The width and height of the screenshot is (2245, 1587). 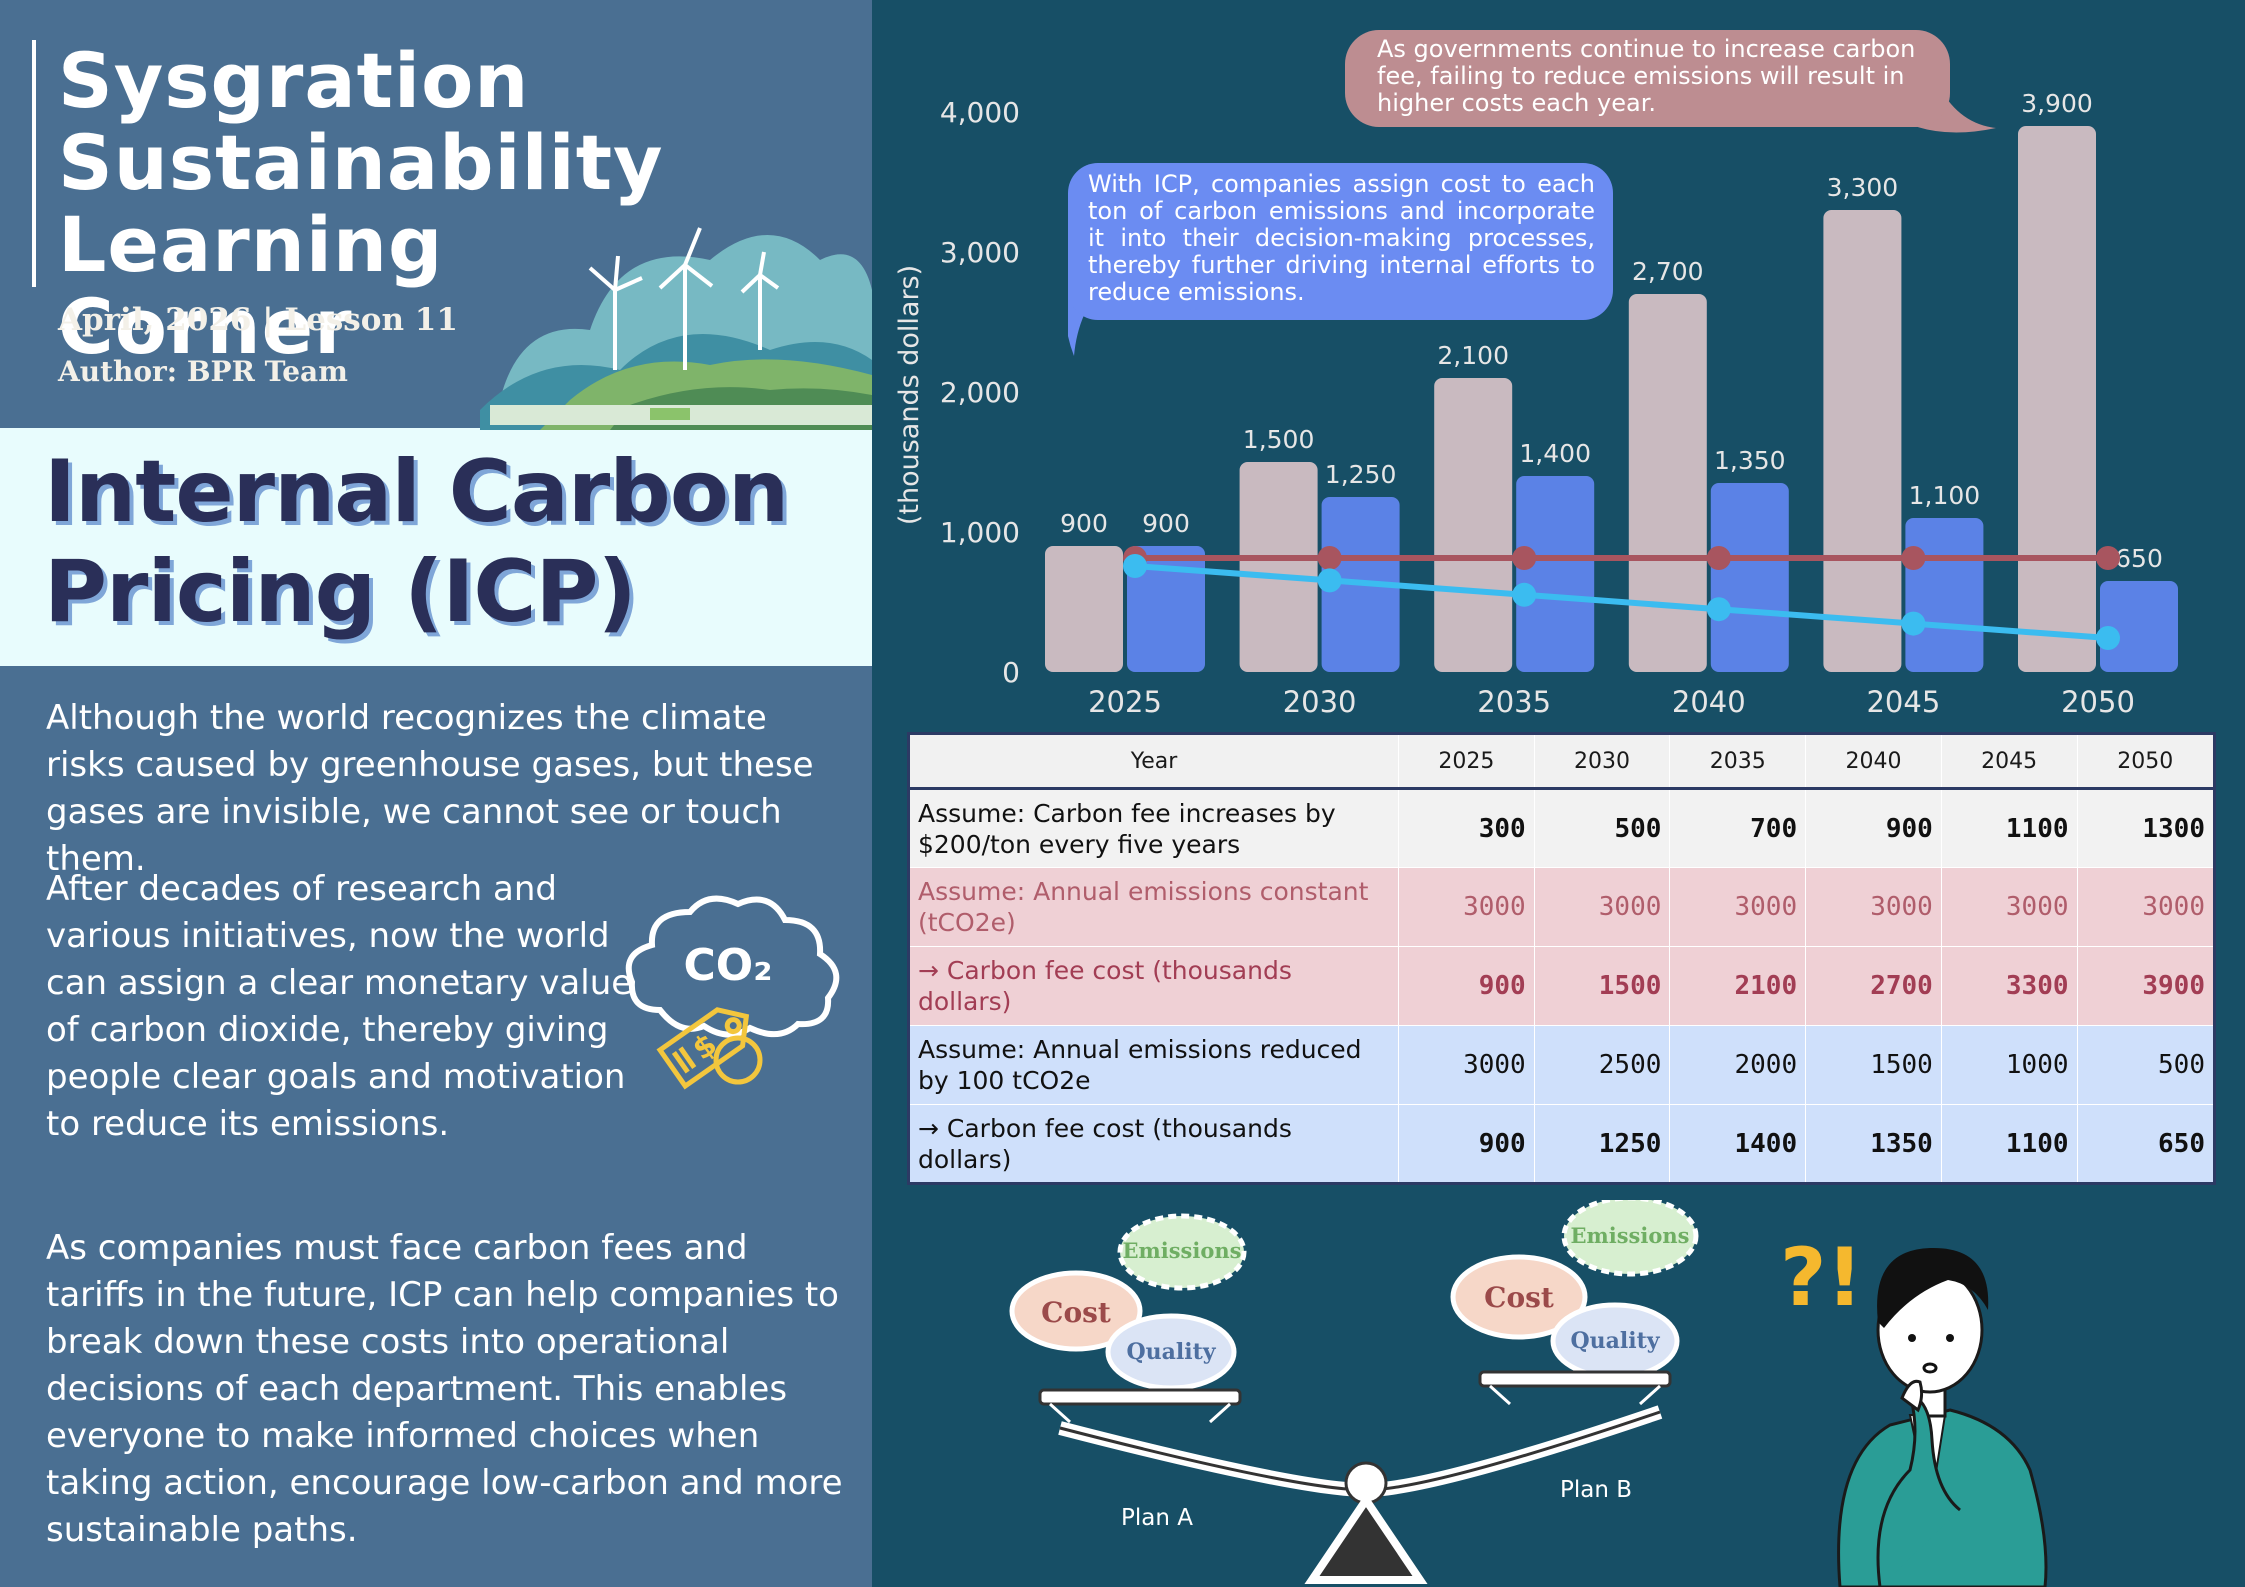 What do you see at coordinates (1279, 439) in the screenshot?
I see `bar-data-label: 1,500` at bounding box center [1279, 439].